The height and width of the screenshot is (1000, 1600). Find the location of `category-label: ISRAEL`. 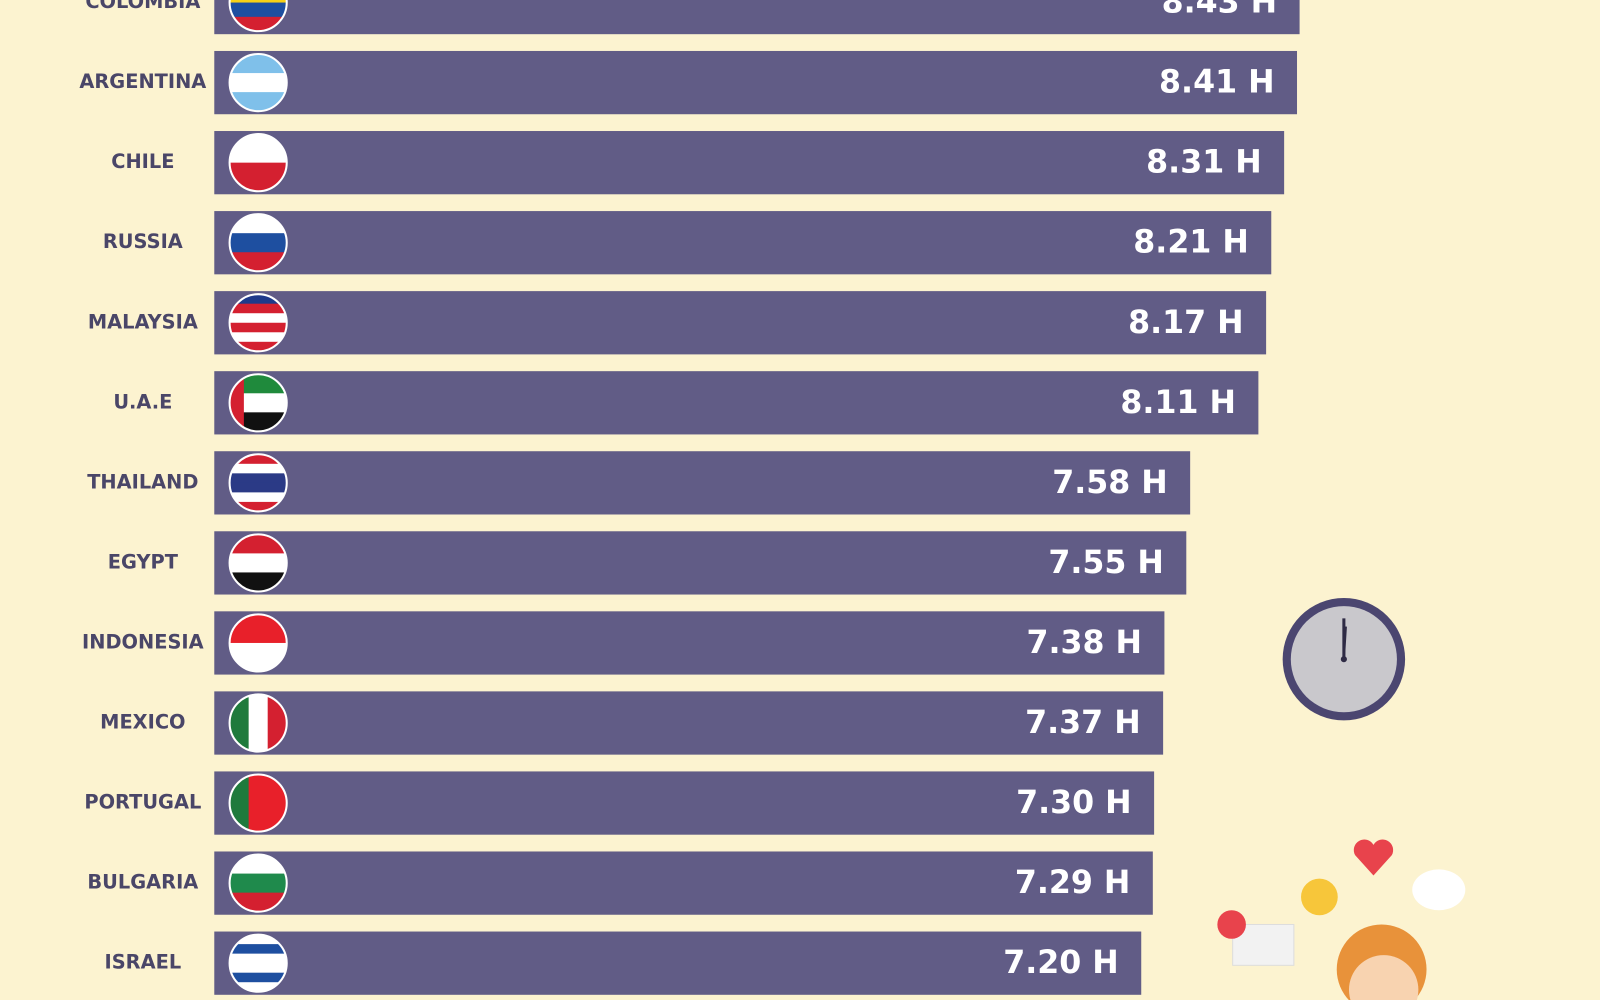

category-label: ISRAEL is located at coordinates (143, 962).